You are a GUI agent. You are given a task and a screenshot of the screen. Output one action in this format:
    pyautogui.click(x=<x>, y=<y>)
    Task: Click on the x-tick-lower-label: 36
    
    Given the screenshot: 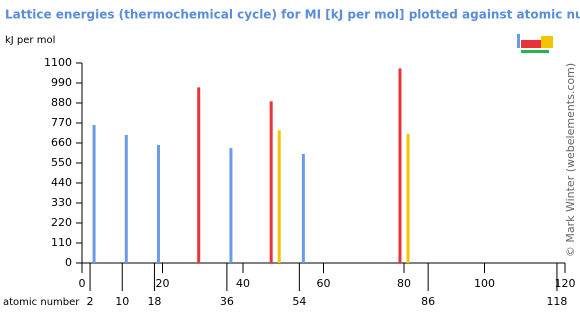 What is the action you would take?
    pyautogui.click(x=227, y=301)
    